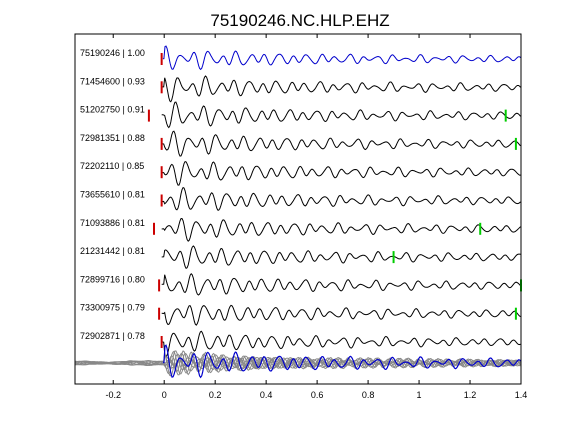  Describe the element at coordinates (112, 166) in the screenshot. I see `trace-label: 72202110 | 0.85` at that location.